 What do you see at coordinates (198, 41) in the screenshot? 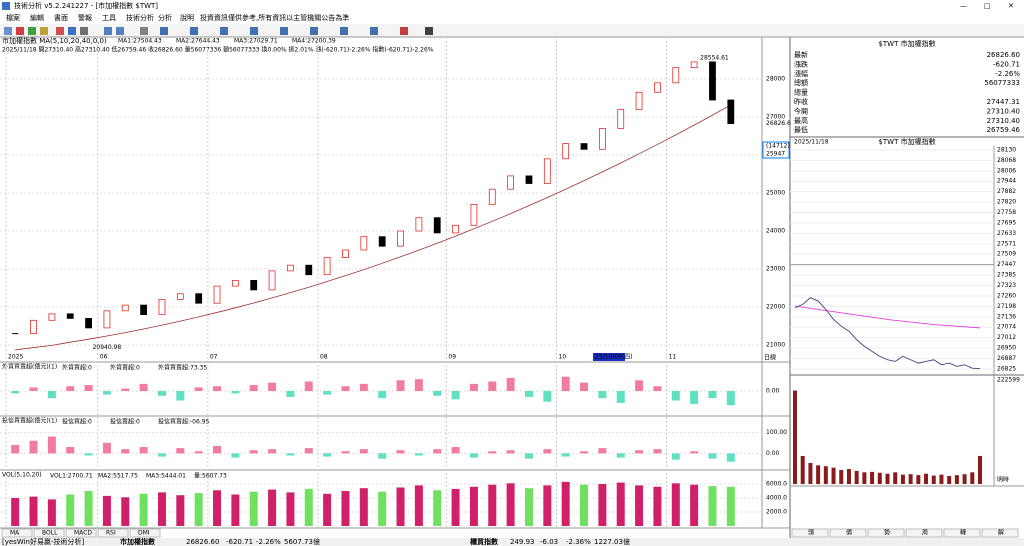
I see `legend-item: MA2:27644.43` at bounding box center [198, 41].